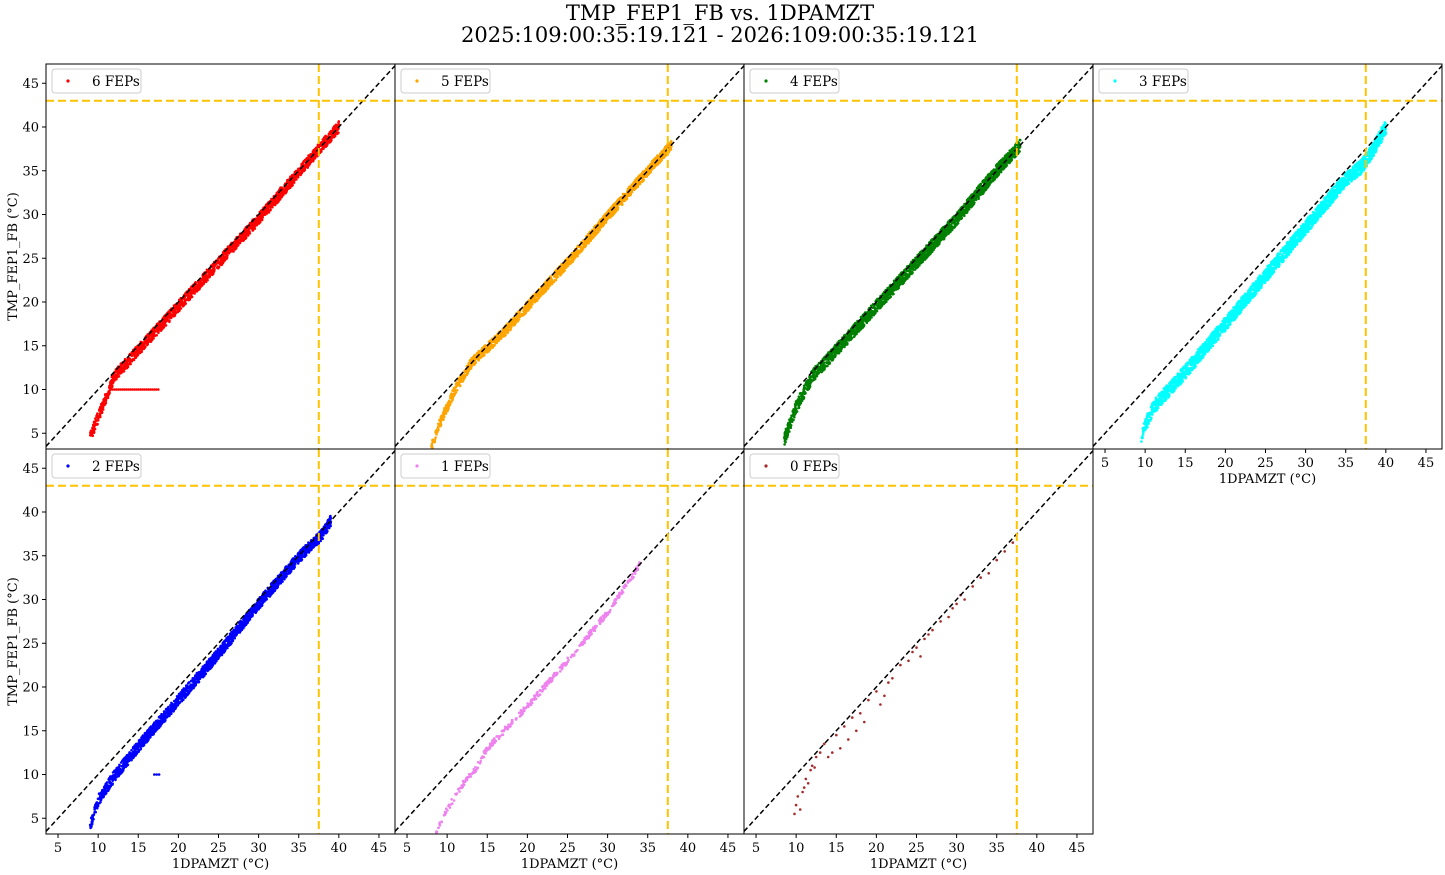 The width and height of the screenshot is (1445, 875). What do you see at coordinates (96, 81) in the screenshot?
I see `legend: 6 FEPs` at bounding box center [96, 81].